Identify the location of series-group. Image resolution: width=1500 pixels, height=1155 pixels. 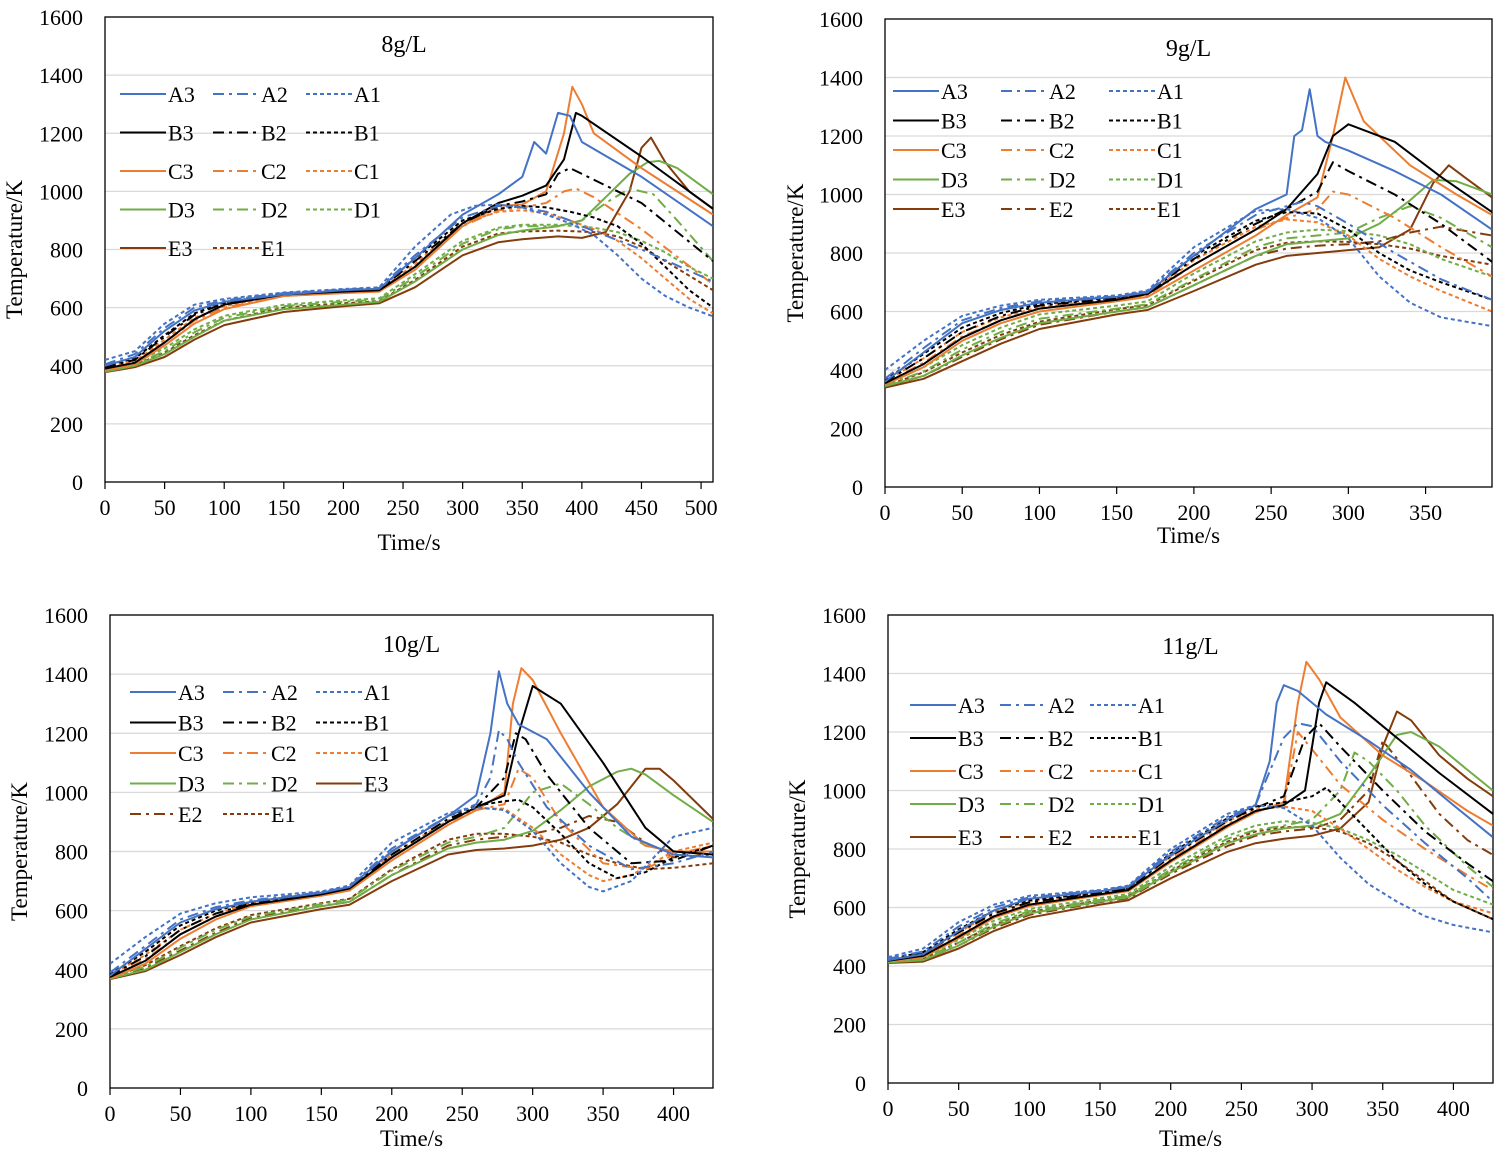
(1188, 232).